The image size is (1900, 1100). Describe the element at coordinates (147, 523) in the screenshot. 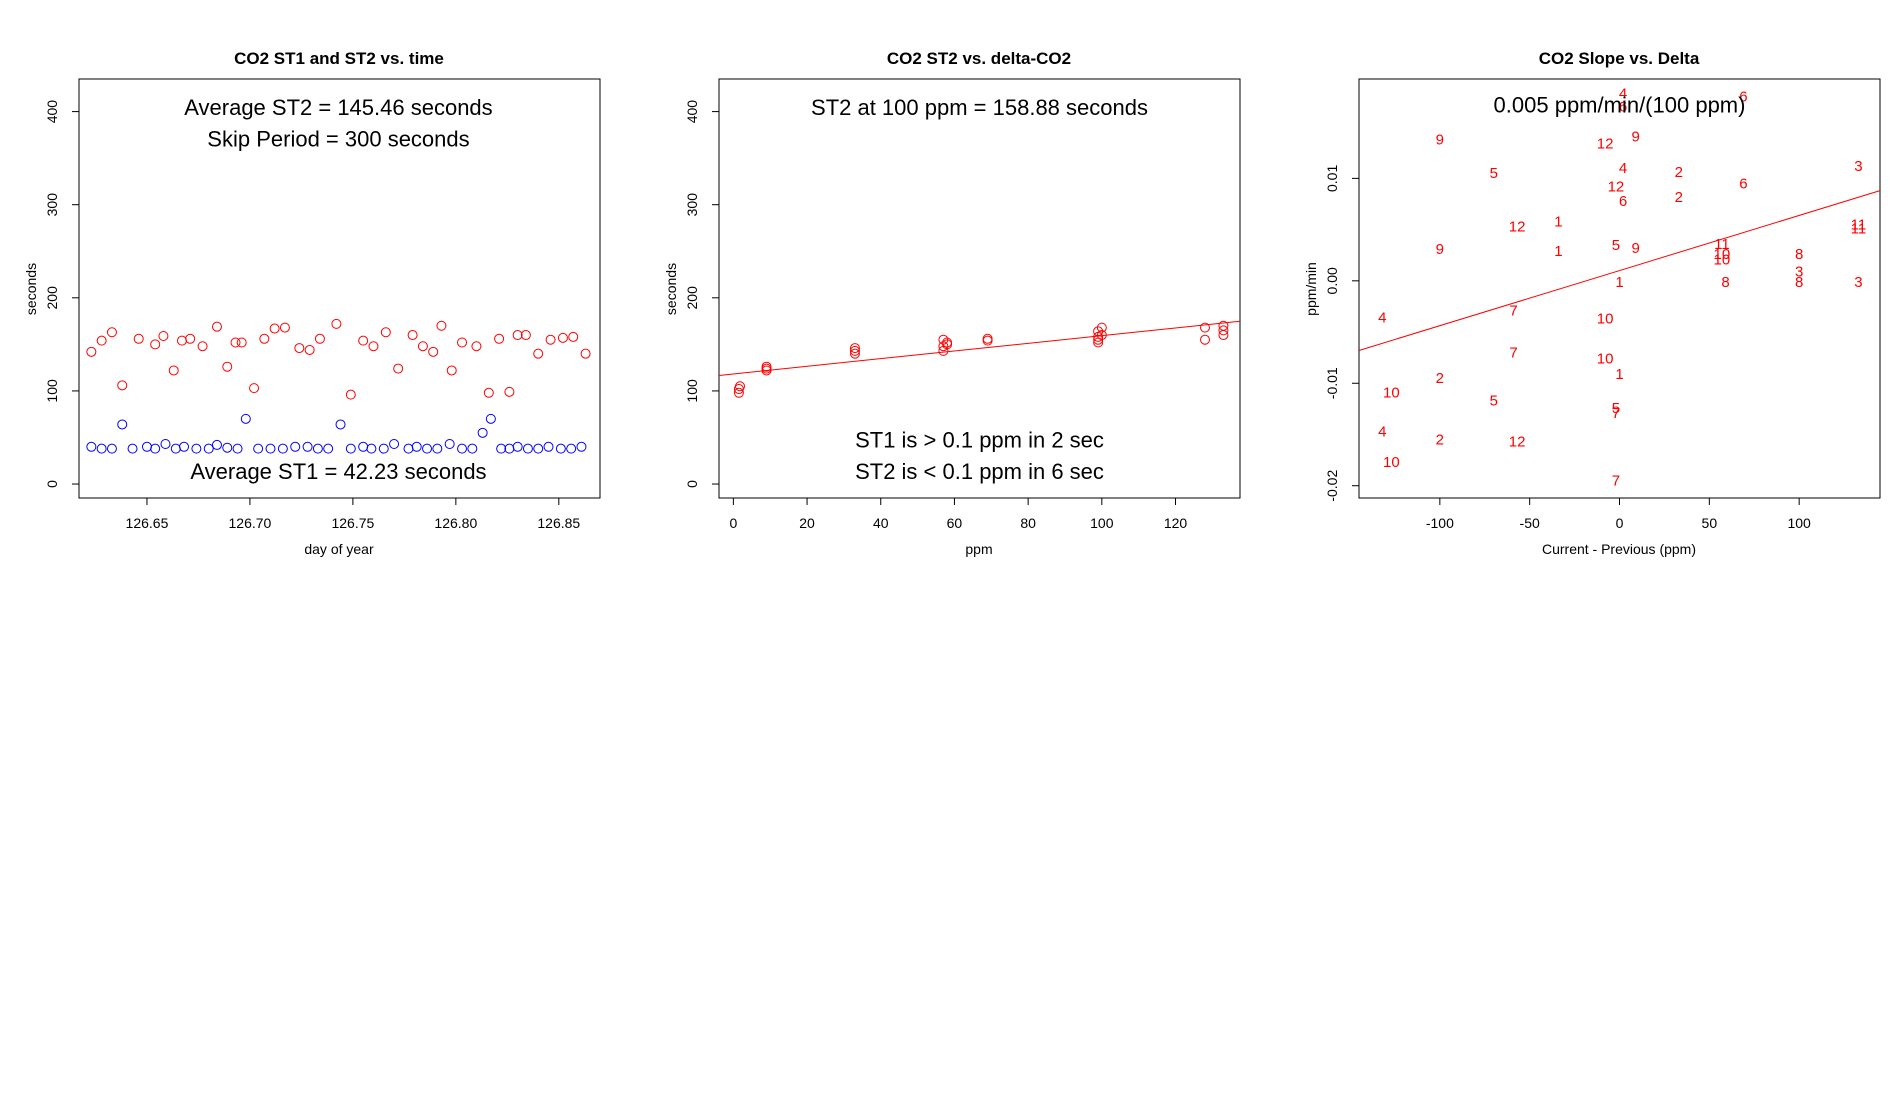

I see `x-tick-label: 126.65` at that location.